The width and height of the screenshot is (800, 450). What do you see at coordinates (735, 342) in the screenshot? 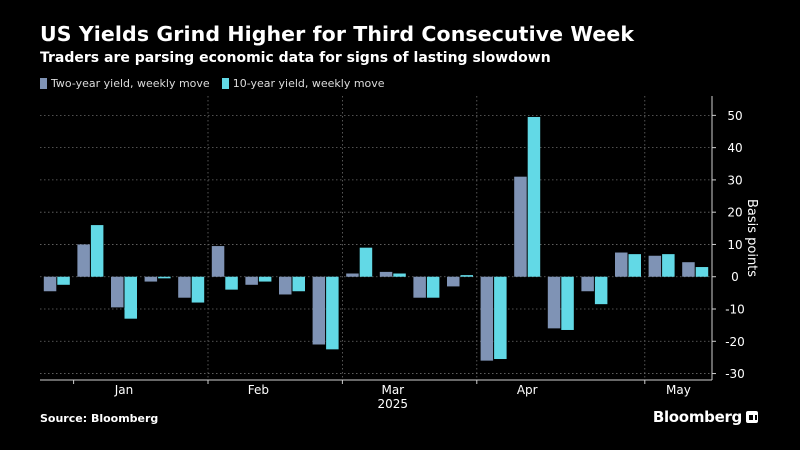
I see `y-tick-label: -20` at bounding box center [735, 342].